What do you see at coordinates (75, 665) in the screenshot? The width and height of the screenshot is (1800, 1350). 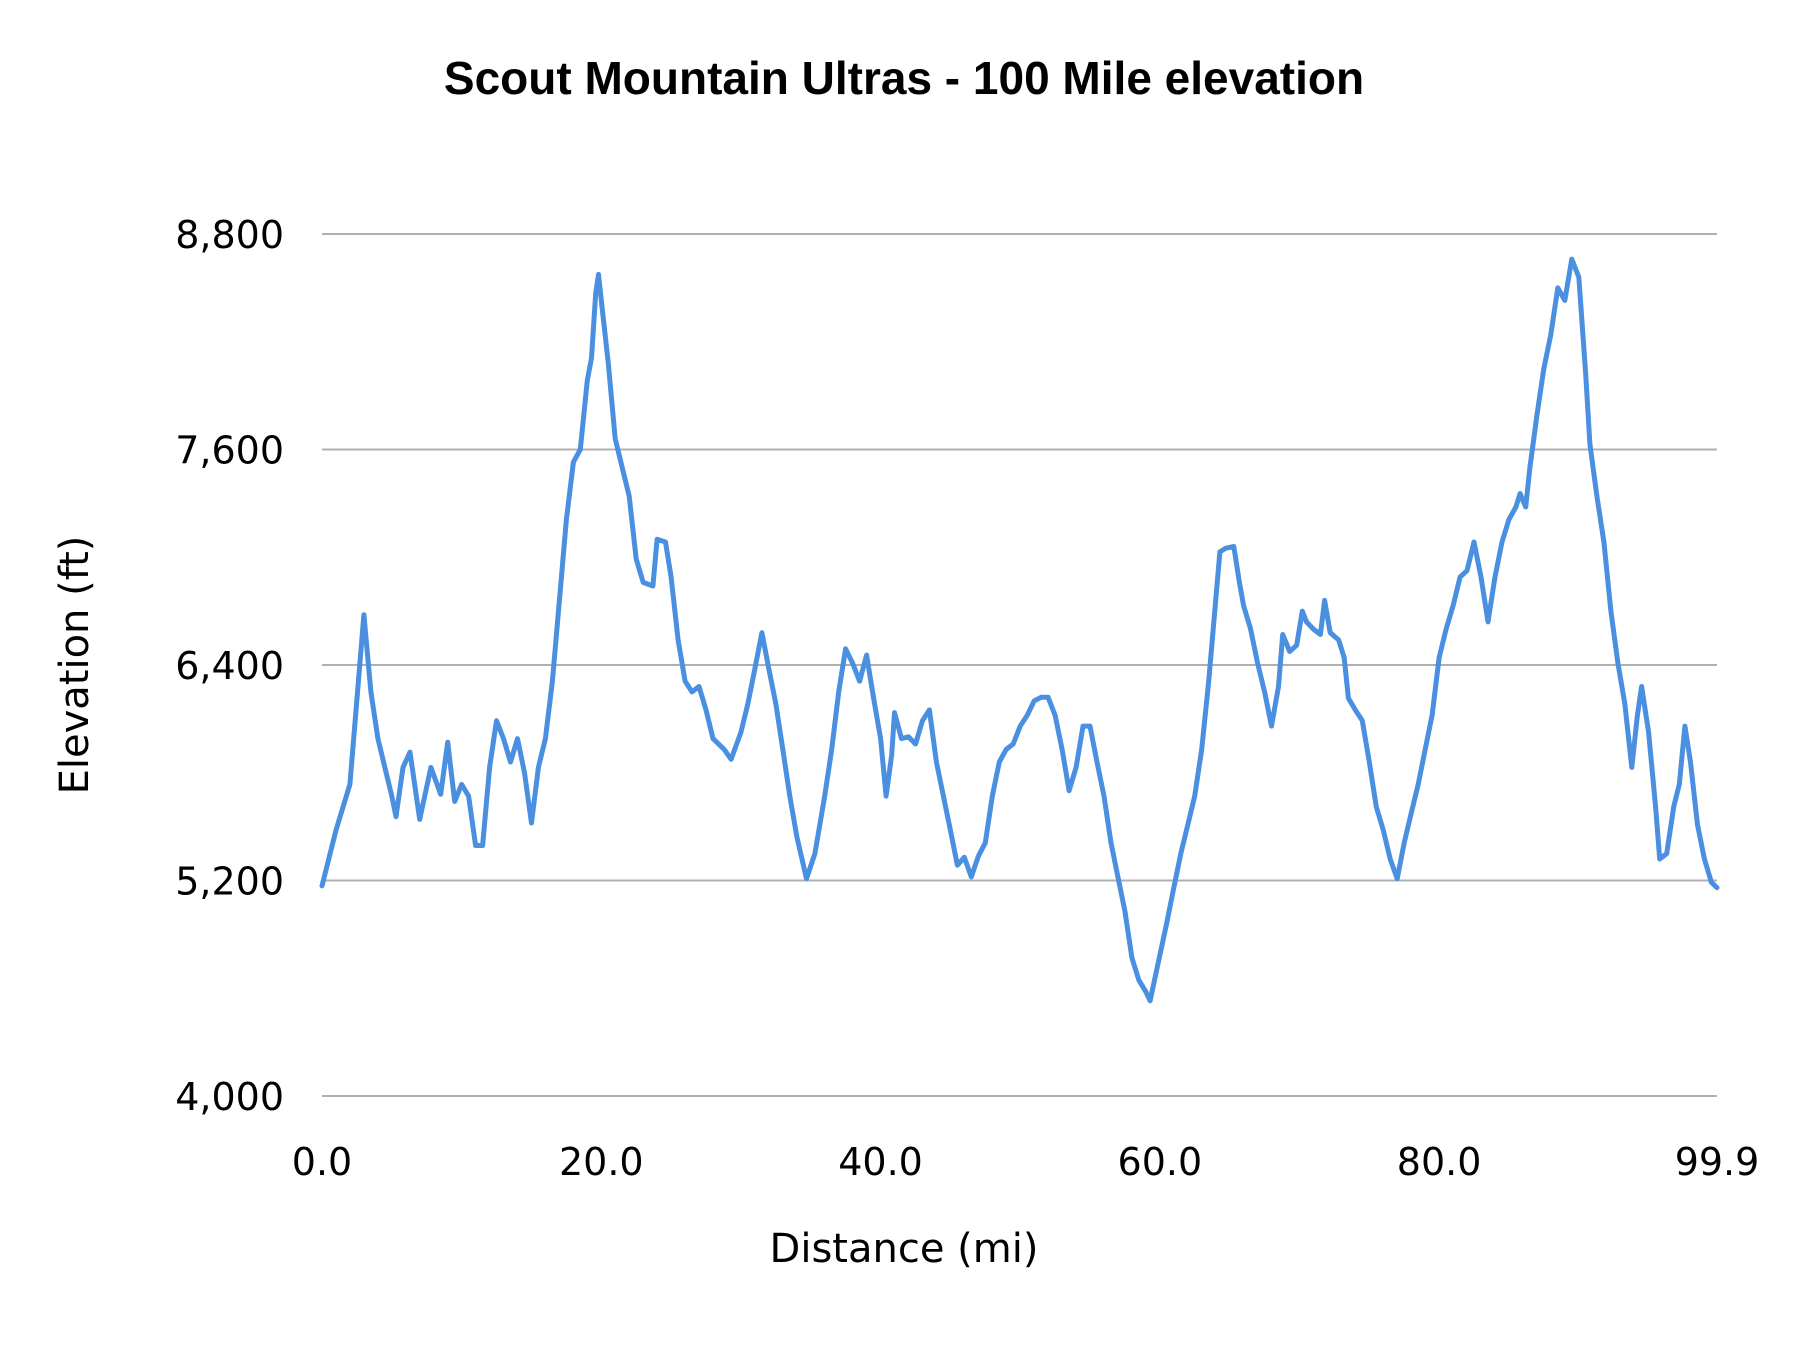 I see `y-axis-label: Elevation (ft)` at bounding box center [75, 665].